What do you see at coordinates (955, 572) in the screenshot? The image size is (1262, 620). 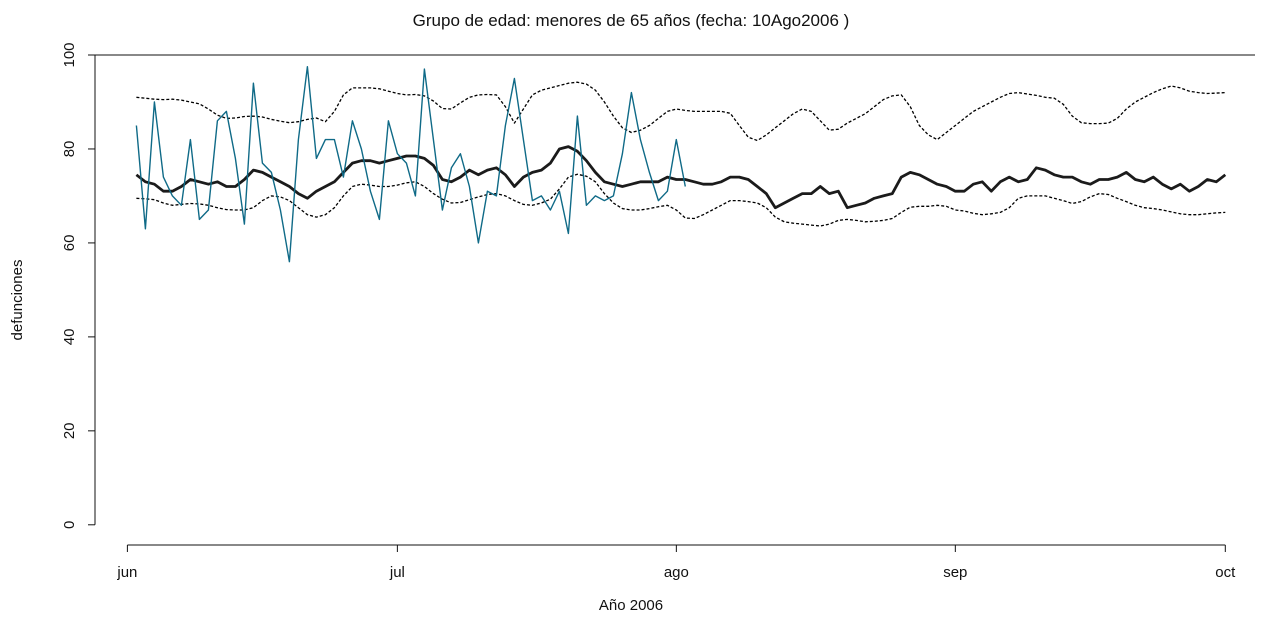 I see `x-tick-label: sep` at bounding box center [955, 572].